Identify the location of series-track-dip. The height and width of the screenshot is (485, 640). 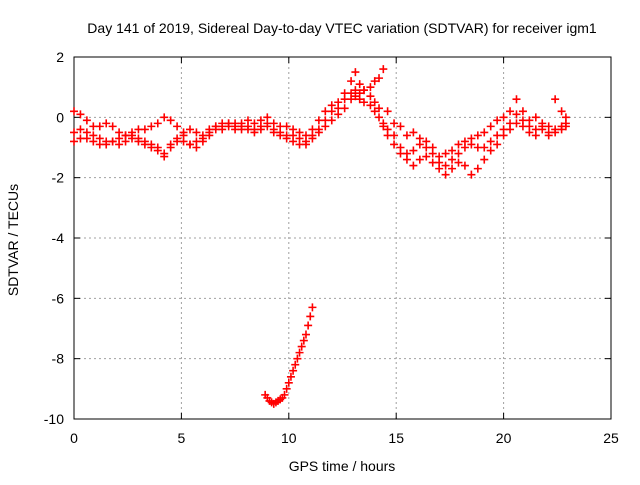
(289, 355).